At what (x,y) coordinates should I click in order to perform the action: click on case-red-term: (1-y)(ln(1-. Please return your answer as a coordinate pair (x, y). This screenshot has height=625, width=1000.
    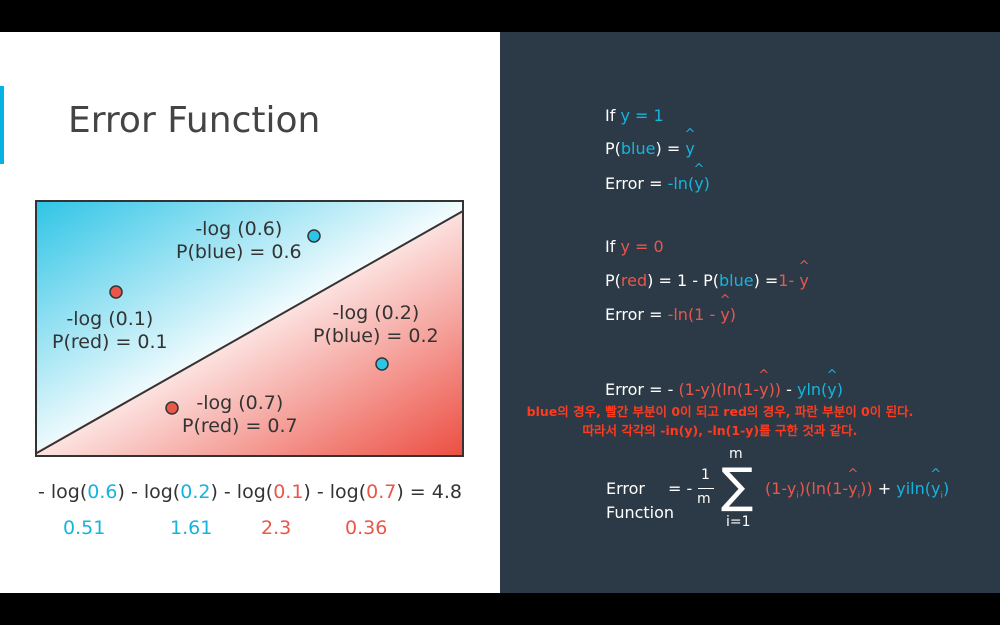
    Looking at the image, I should click on (719, 389).